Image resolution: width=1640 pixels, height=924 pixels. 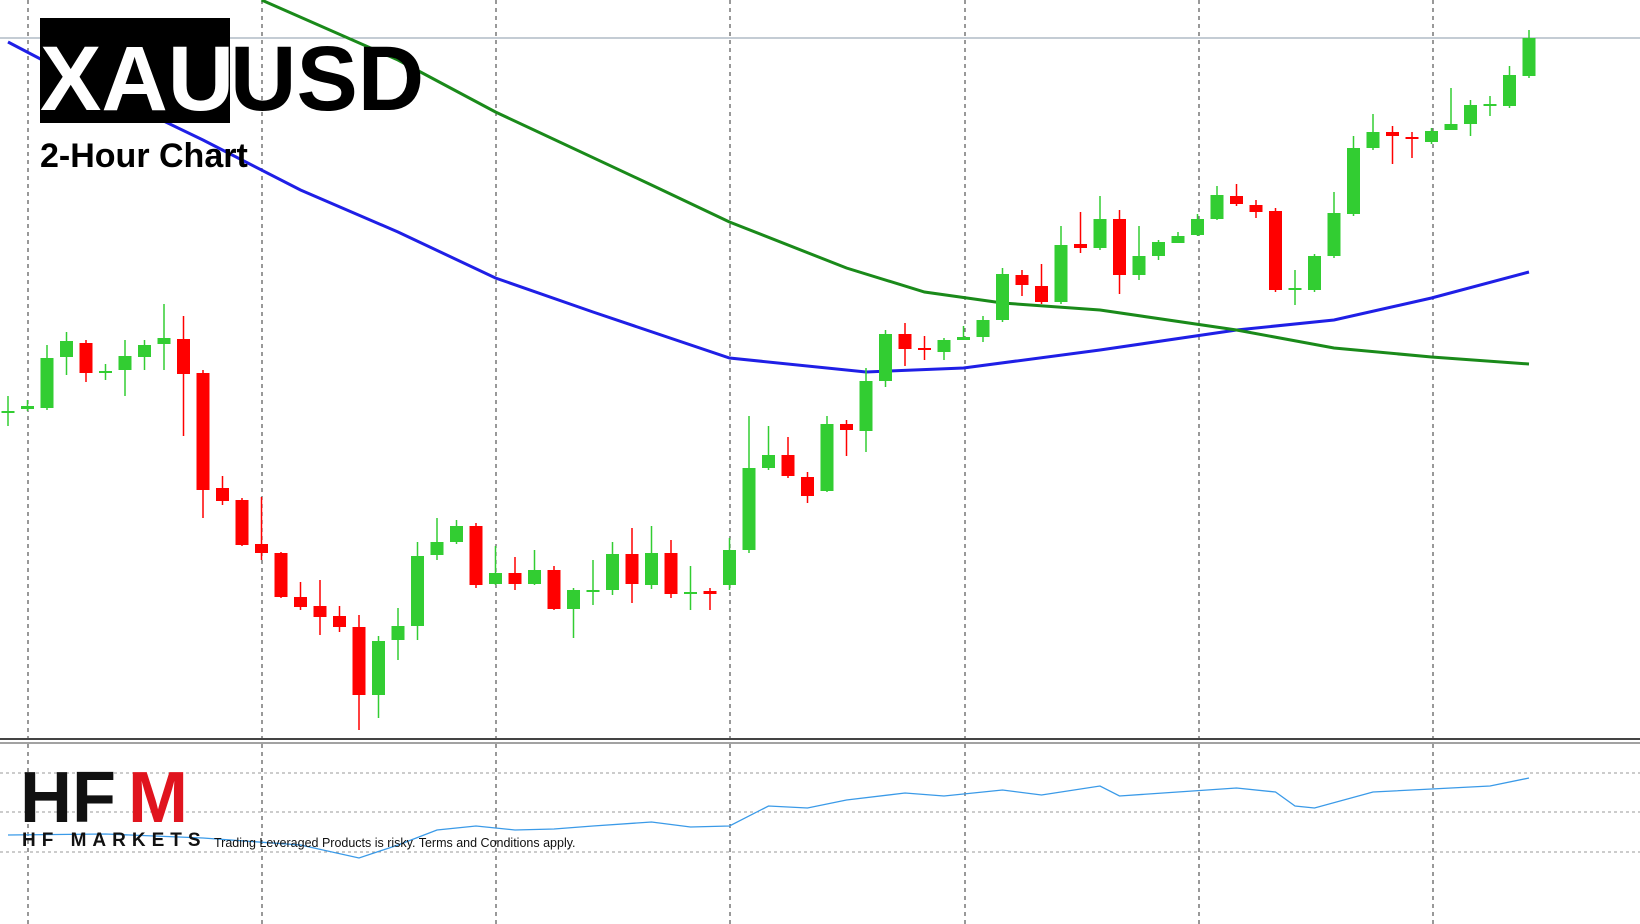 I want to click on logo-right: M, so click(x=158, y=798).